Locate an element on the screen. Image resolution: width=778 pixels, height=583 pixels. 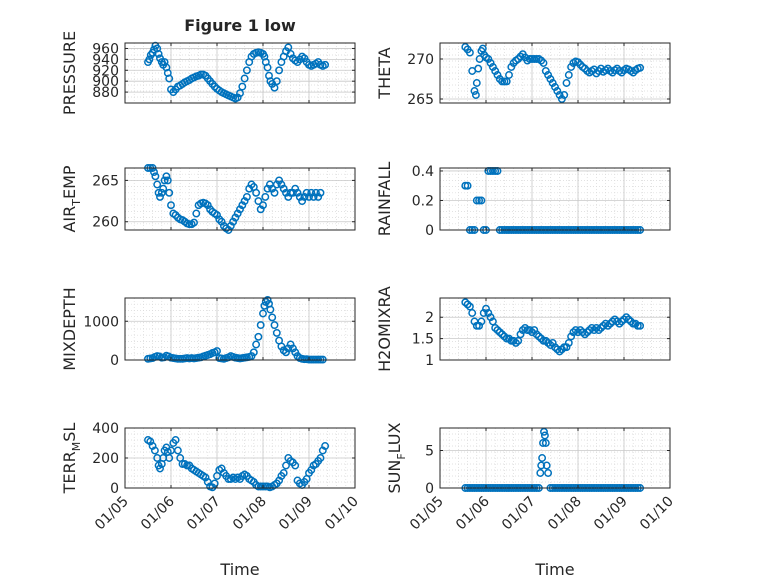
x-tick-label: 01/07 is located at coordinates (519, 514).